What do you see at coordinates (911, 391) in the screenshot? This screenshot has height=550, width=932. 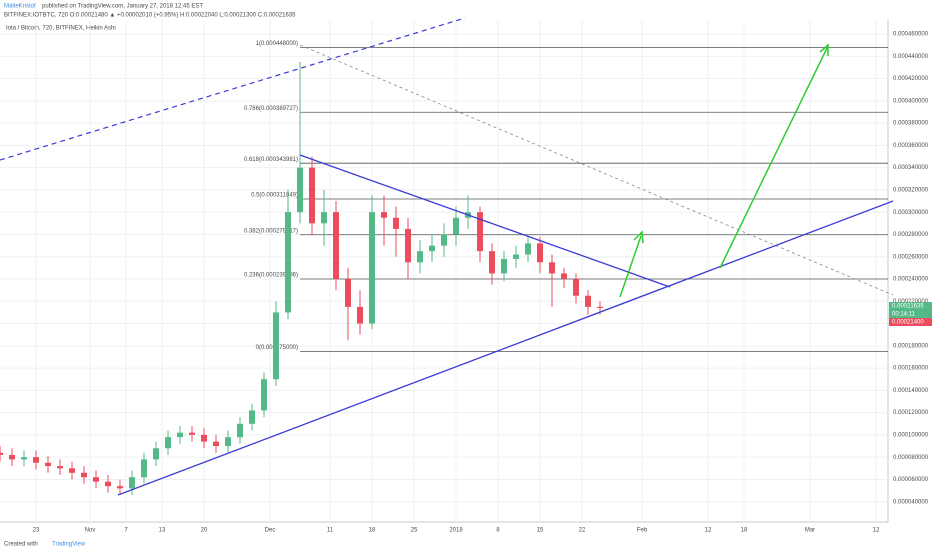 I see `y-tick-label: 0.000140000` at bounding box center [911, 391].